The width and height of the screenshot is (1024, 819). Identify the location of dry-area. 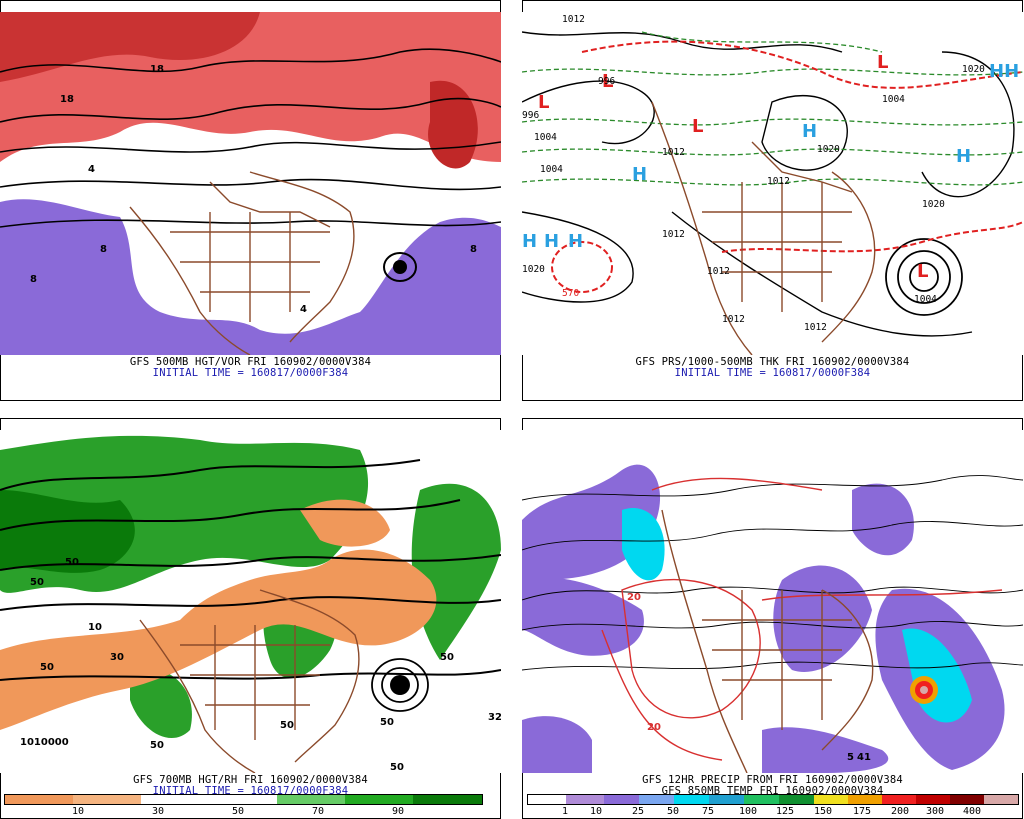
(218, 639).